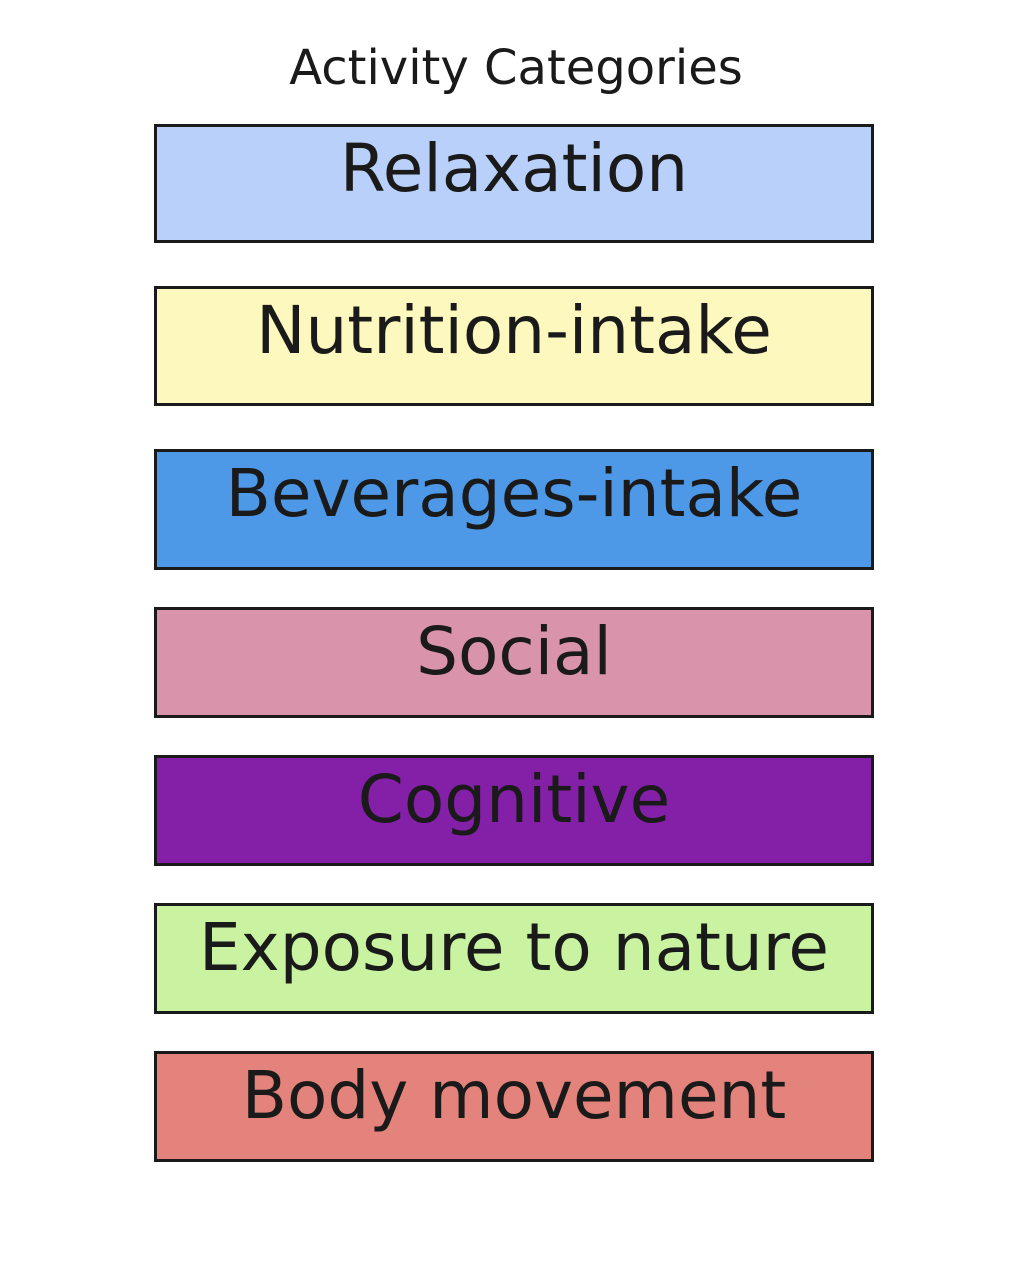 This screenshot has width=1036, height=1264. I want to click on category-label: Relaxation, so click(514, 168).